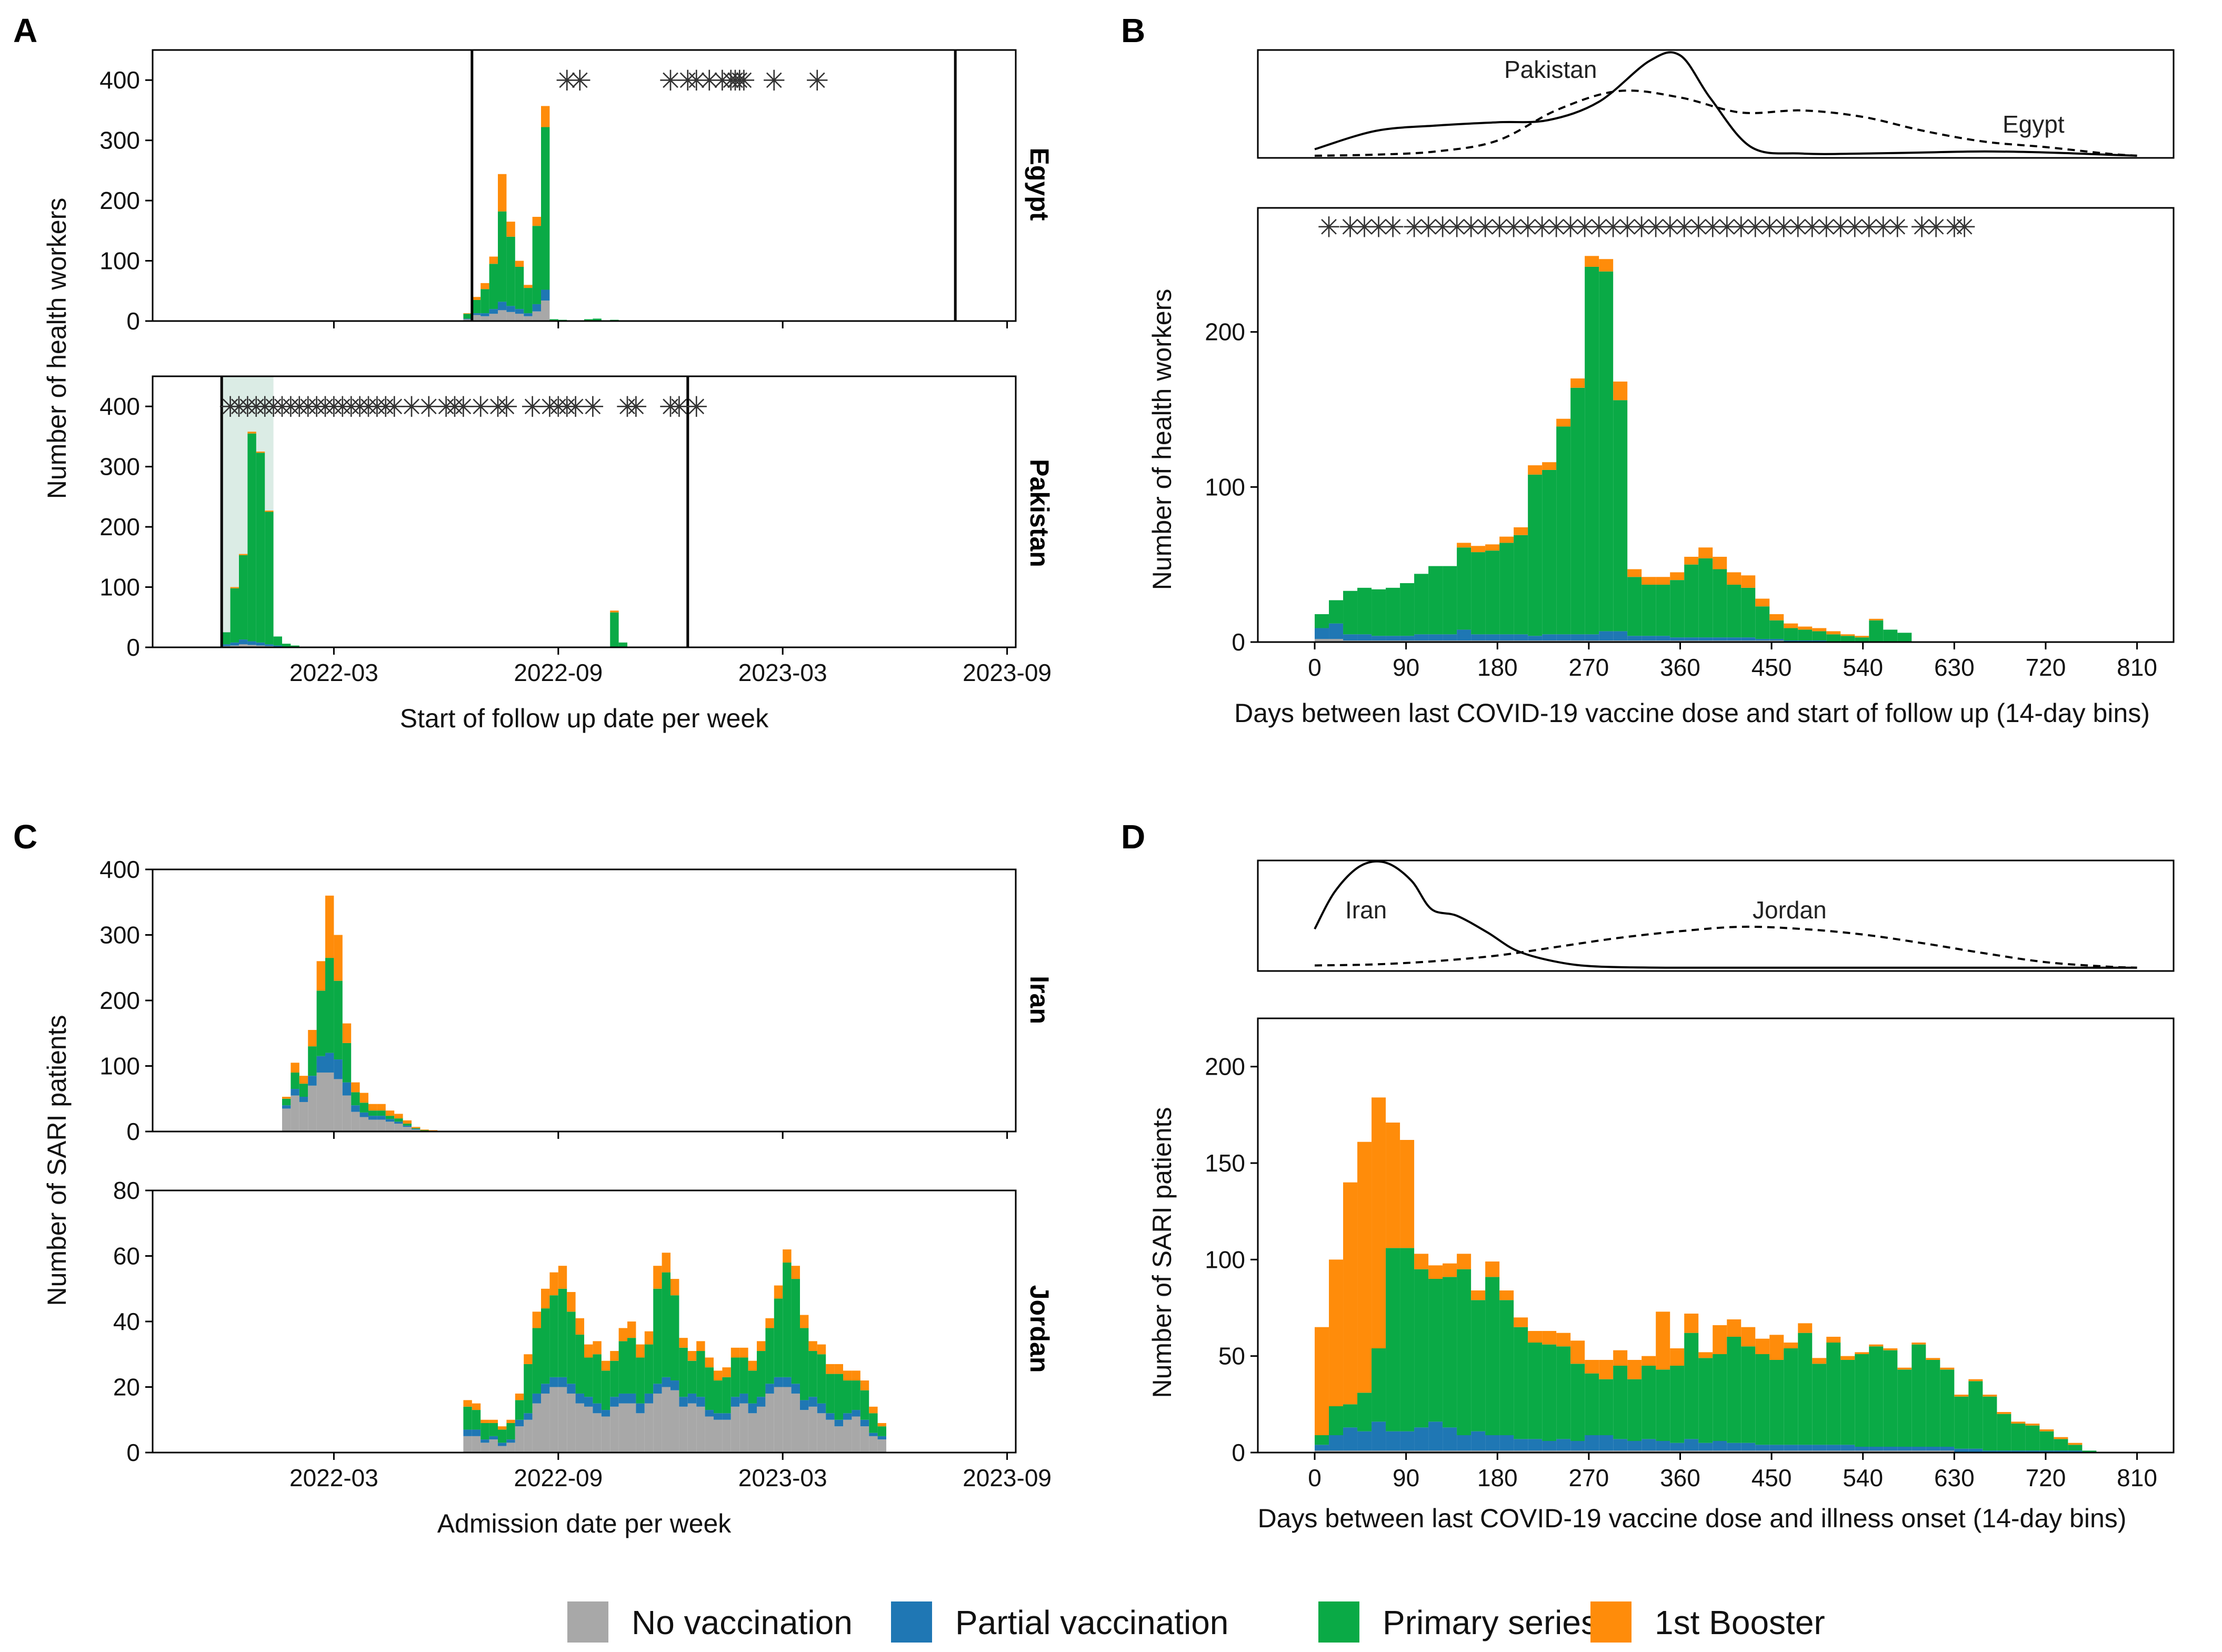 The image size is (2222, 1652). What do you see at coordinates (558, 672) in the screenshot?
I see `x-tick-label: 2022-09` at bounding box center [558, 672].